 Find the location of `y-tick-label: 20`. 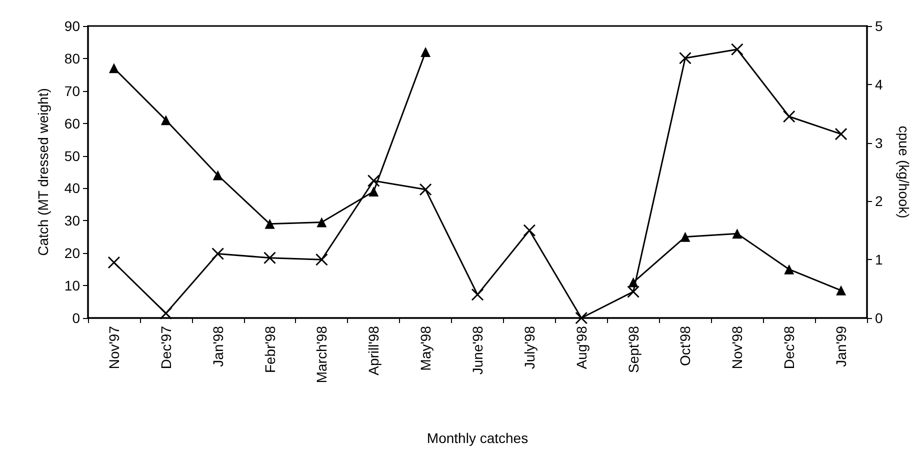

y-tick-label: 20 is located at coordinates (72, 253).